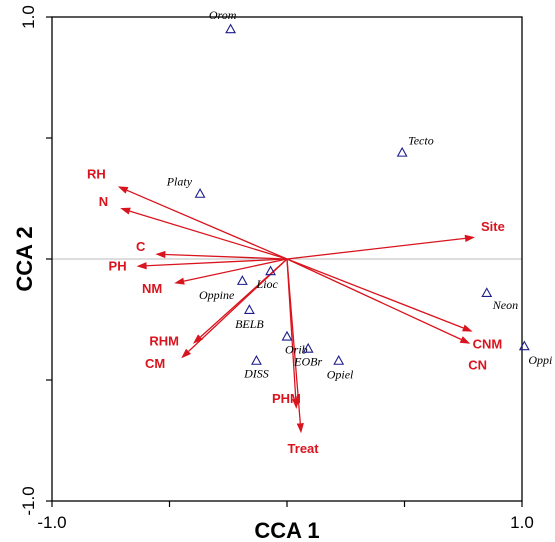  What do you see at coordinates (152, 288) in the screenshot?
I see `vector-label-nm: NM` at bounding box center [152, 288].